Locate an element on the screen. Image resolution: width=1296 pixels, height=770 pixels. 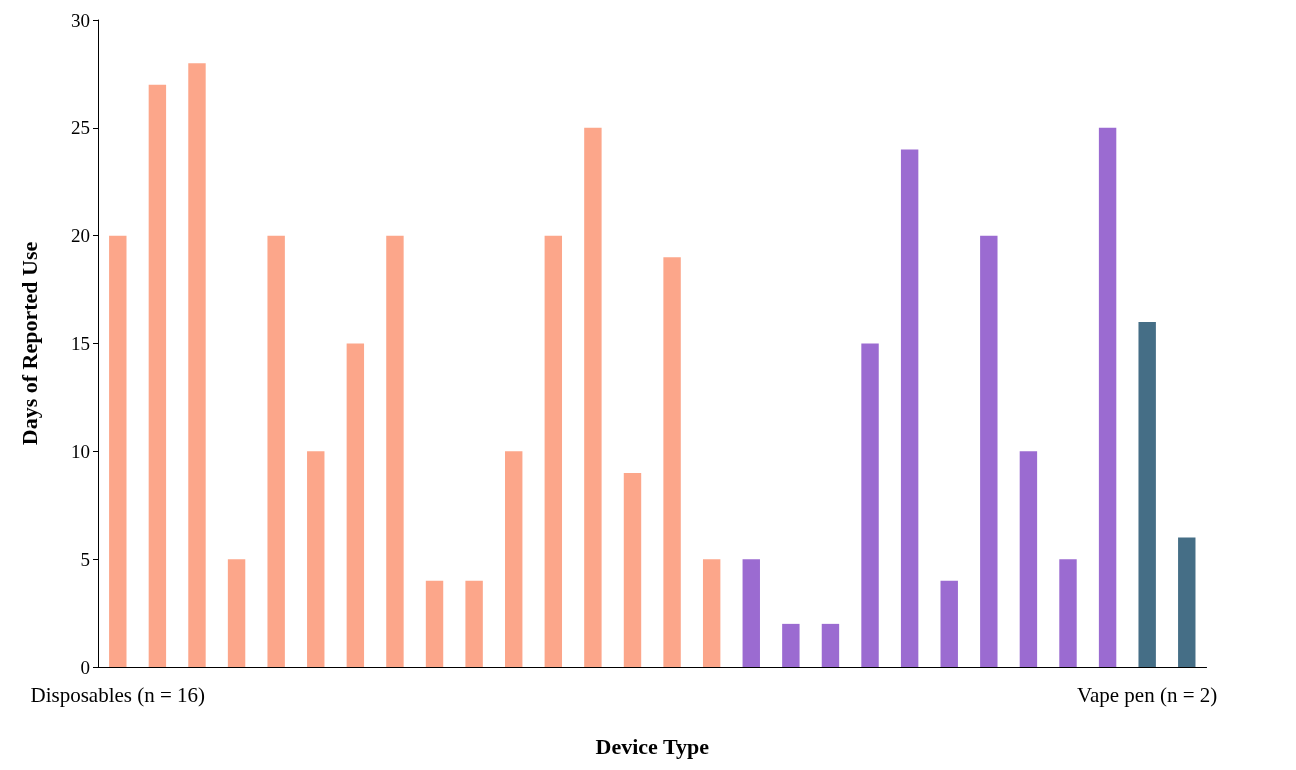
y-tick-label: 5 is located at coordinates (85, 559).